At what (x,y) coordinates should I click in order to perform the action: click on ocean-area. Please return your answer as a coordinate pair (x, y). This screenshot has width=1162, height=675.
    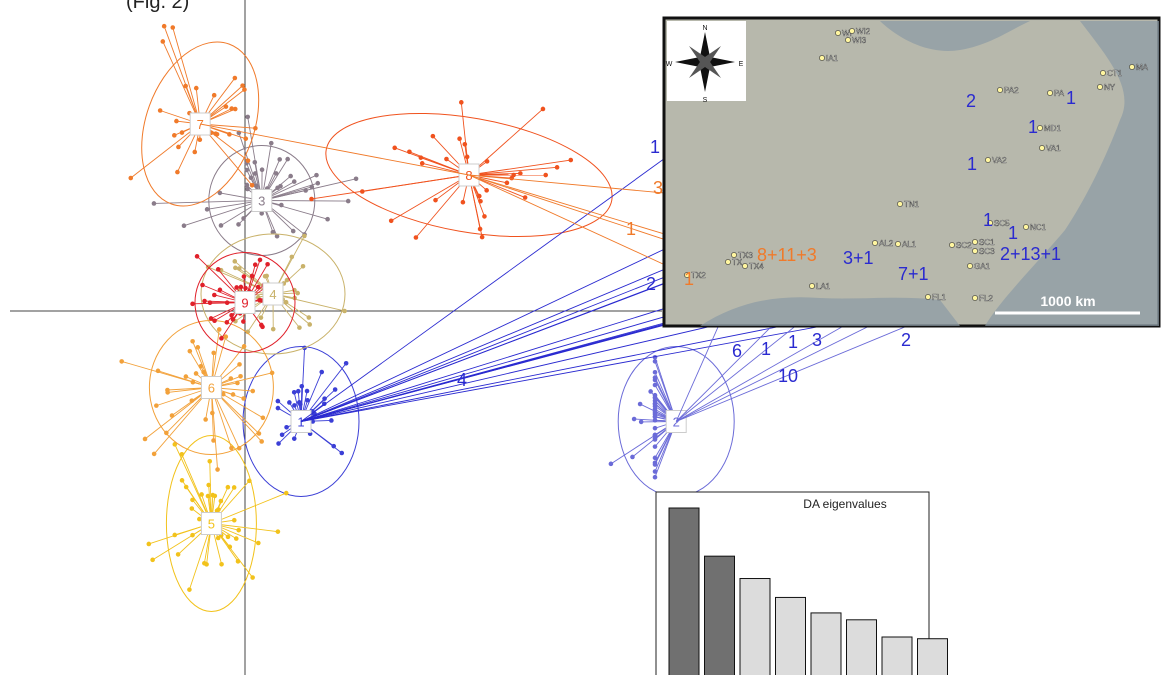
    Looking at the image, I should click on (1072, 173).